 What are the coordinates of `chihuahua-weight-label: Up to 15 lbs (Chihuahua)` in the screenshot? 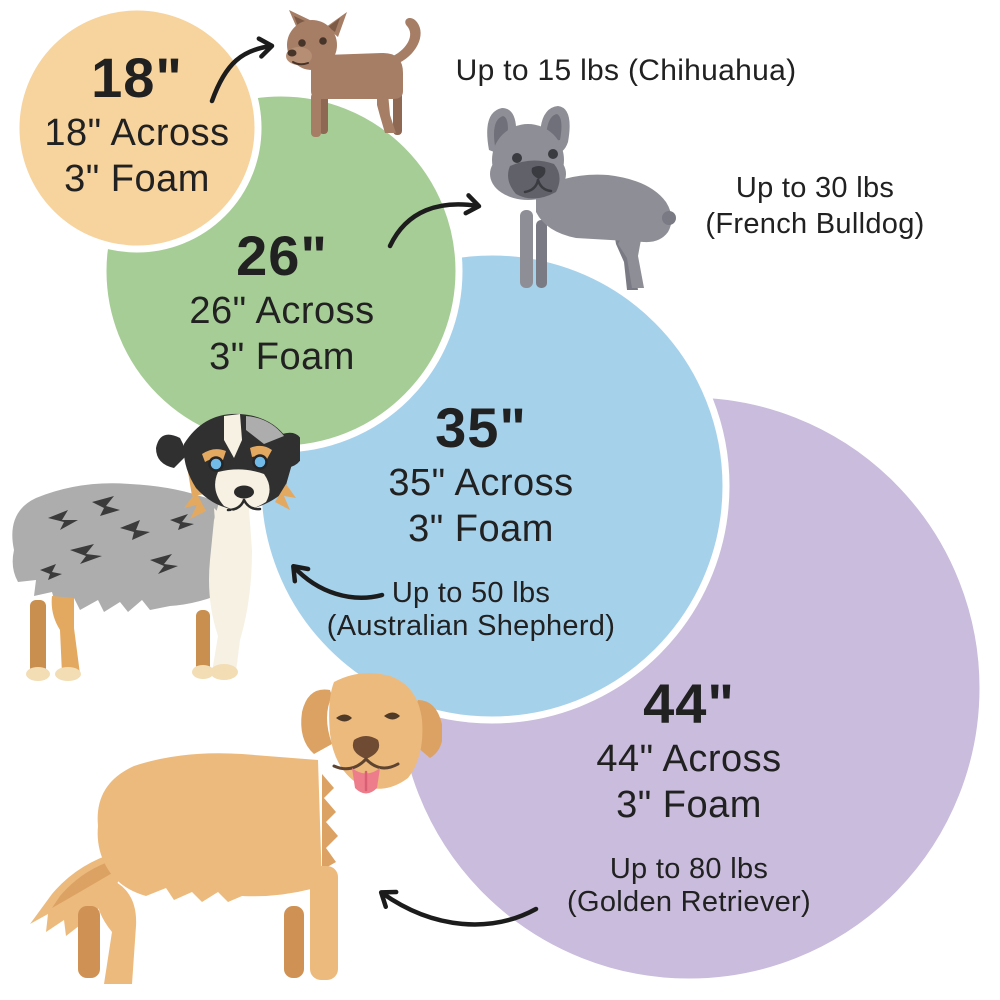 It's located at (626, 71).